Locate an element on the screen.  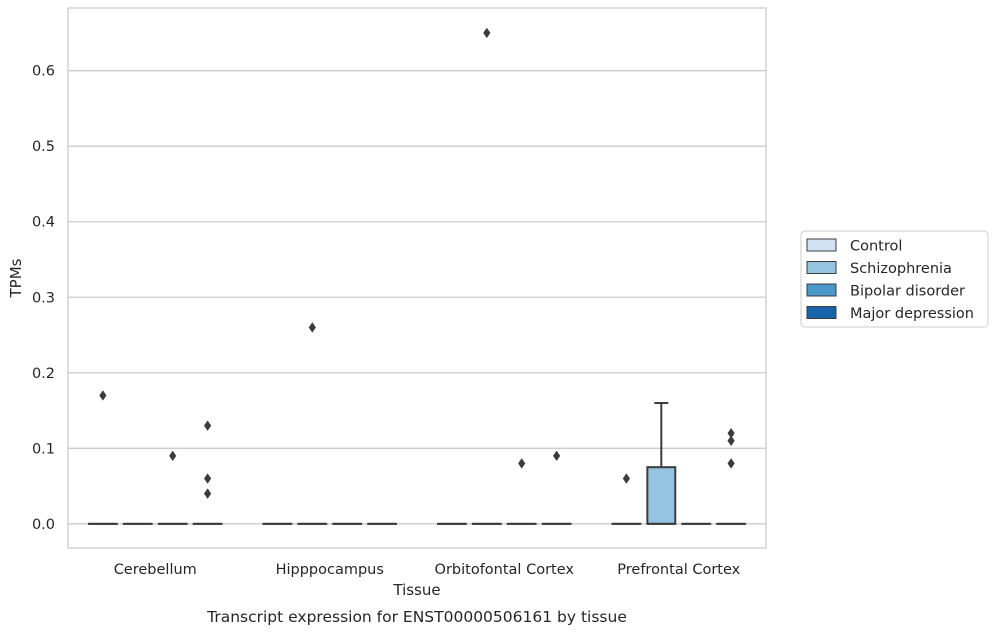
legend-label: Schizophrenia is located at coordinates (901, 269).